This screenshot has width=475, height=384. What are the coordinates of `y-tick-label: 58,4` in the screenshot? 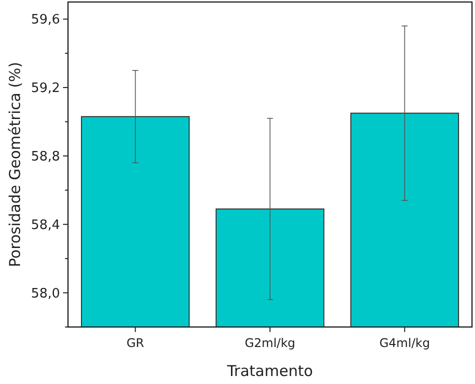 It's located at (45, 225).